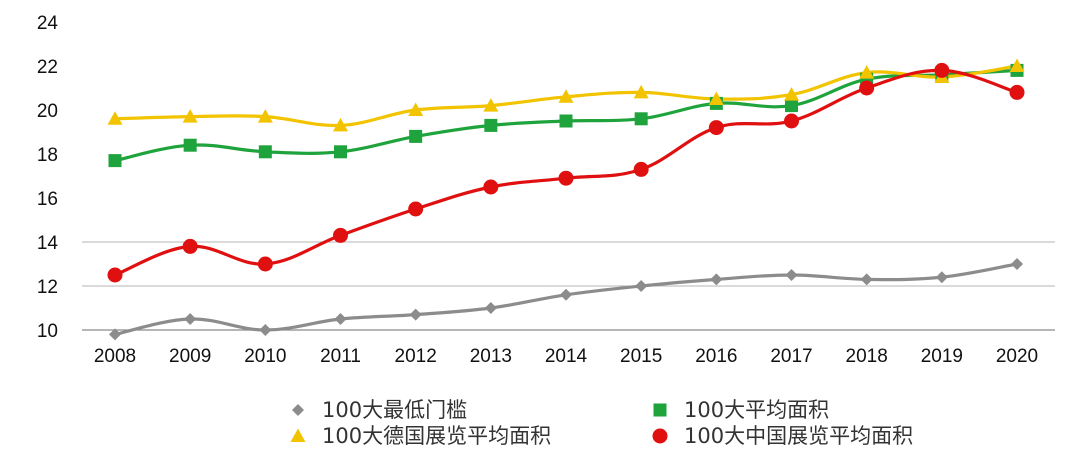 The width and height of the screenshot is (1080, 464). I want to click on y-tick-label: 24, so click(48, 23).